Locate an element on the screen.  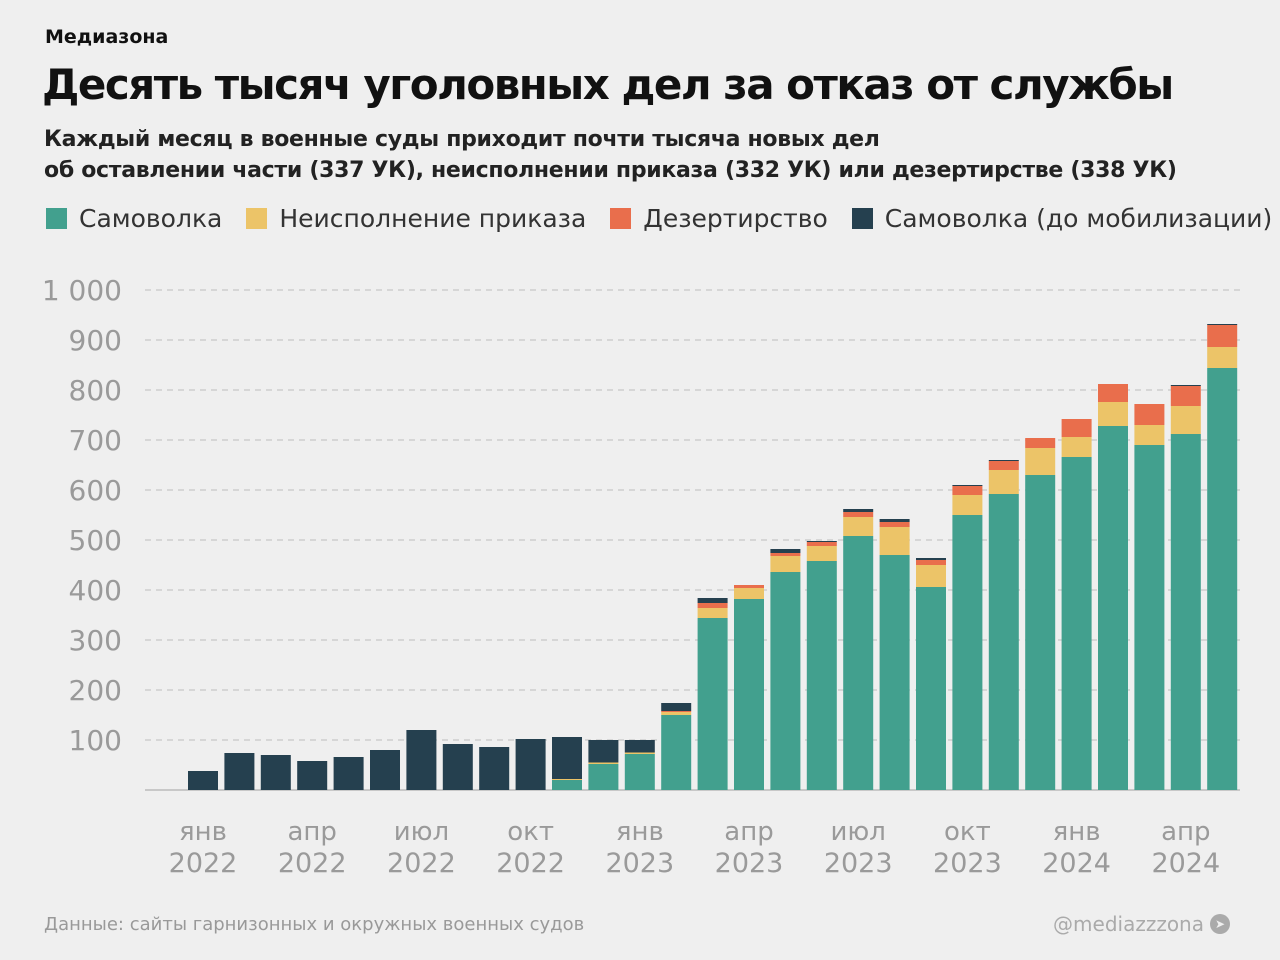
legend-label: Самоволка (до мобилизации) is located at coordinates (1078, 218).